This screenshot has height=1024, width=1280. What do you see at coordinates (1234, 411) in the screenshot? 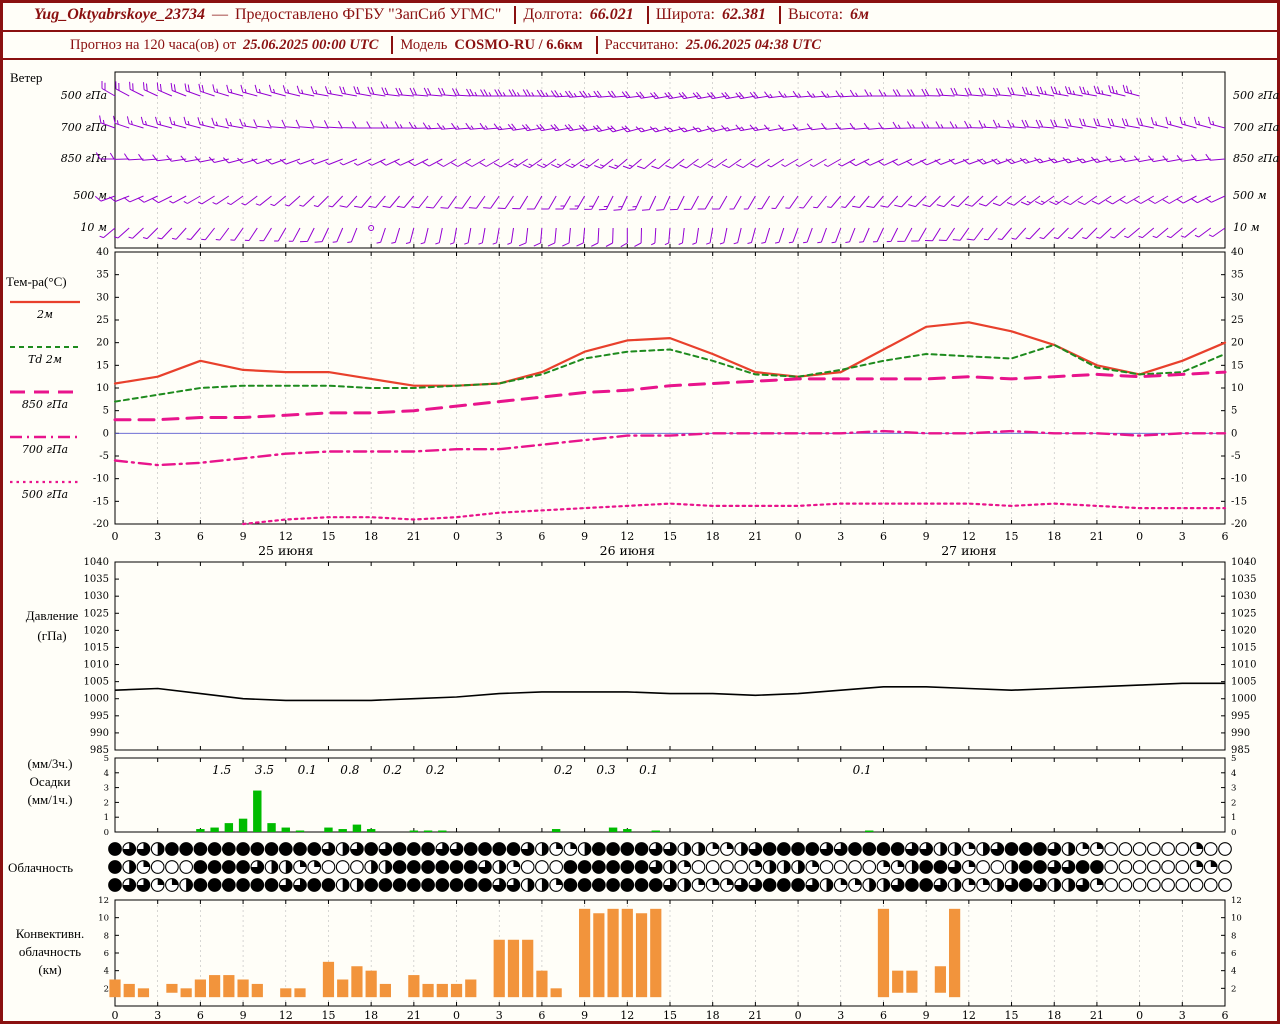
I see `svg-text: 5` at bounding box center [1234, 411].